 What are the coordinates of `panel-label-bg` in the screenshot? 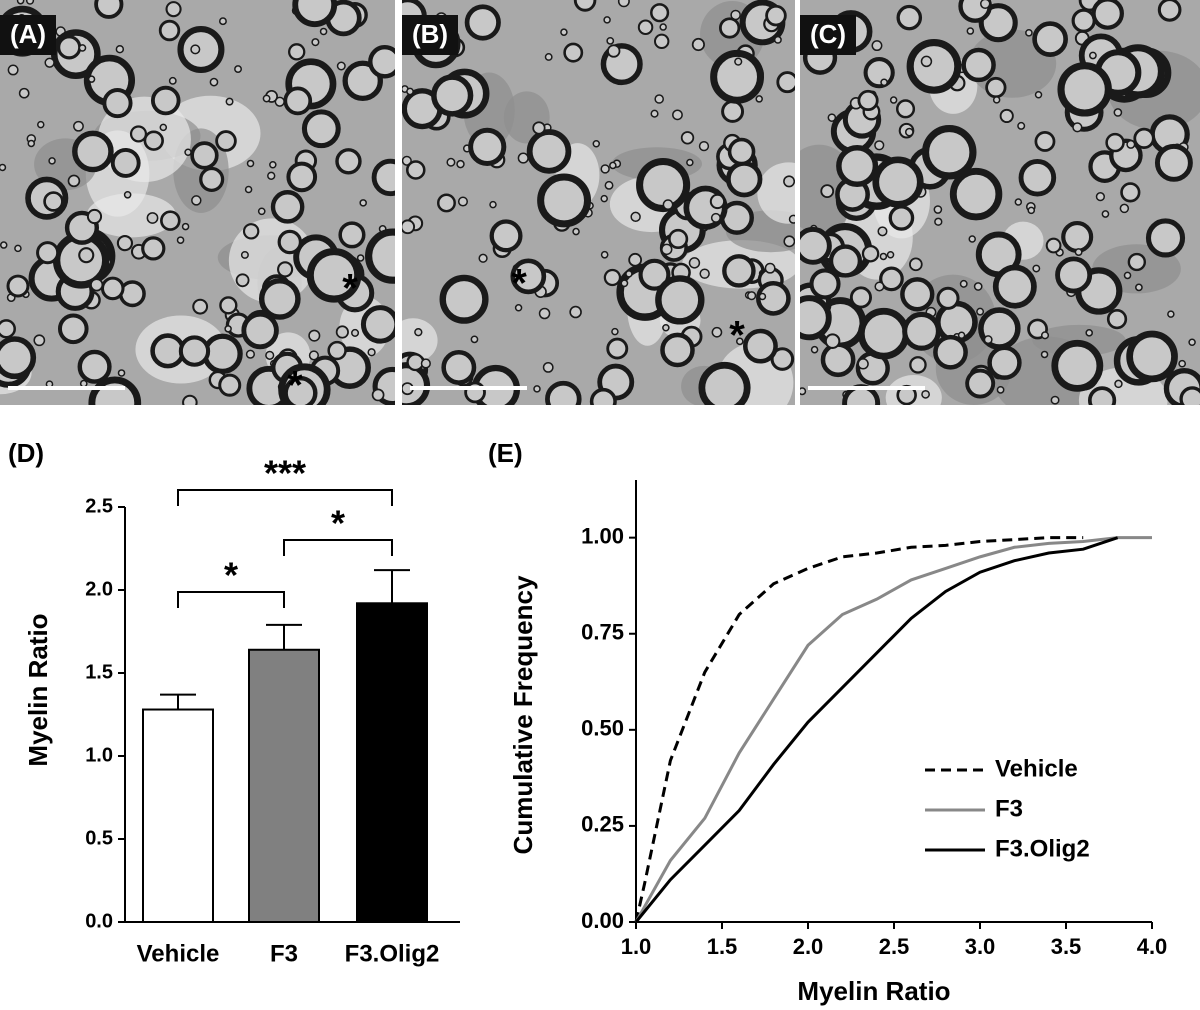 It's located at (828, 35).